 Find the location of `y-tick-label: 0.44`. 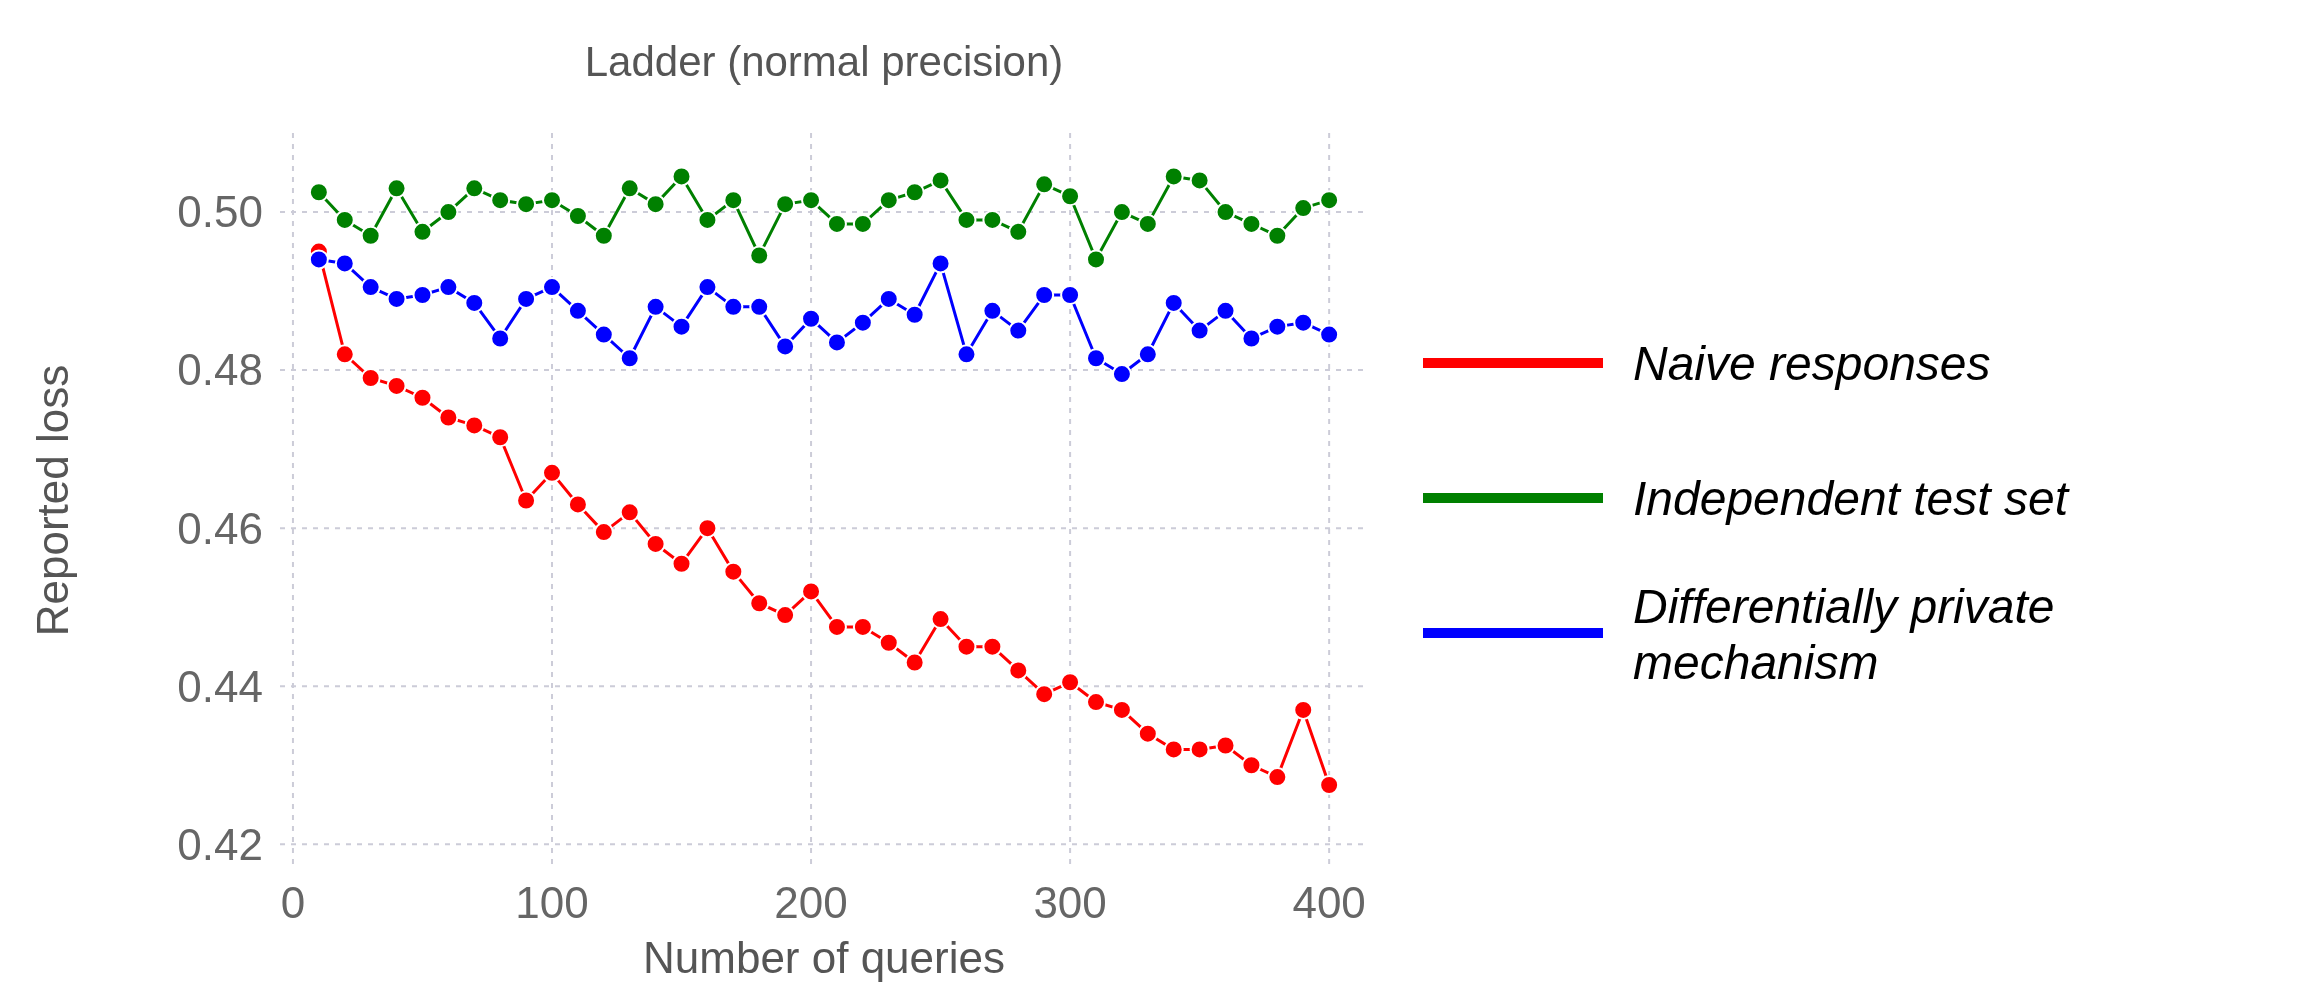

y-tick-label: 0.44 is located at coordinates (220, 686).